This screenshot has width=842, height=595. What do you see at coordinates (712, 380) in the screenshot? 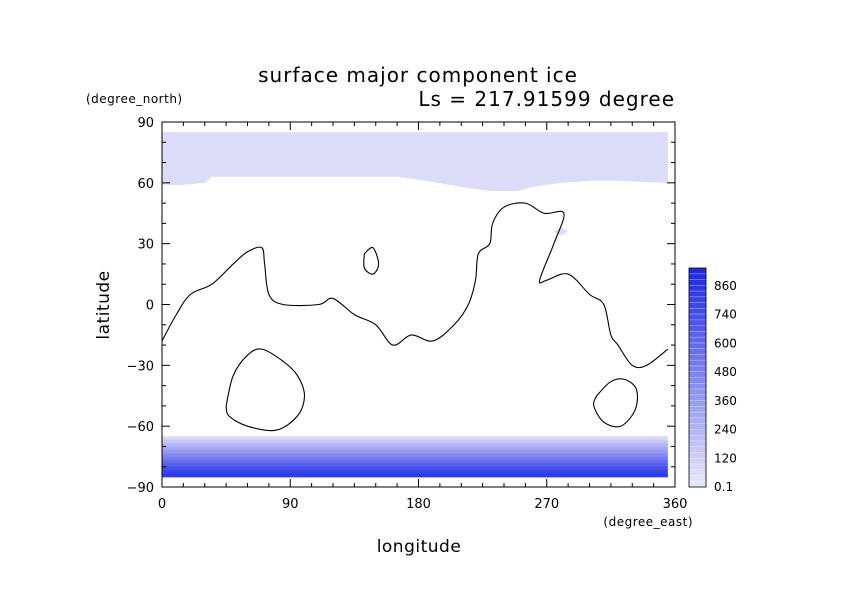
I see `colorbar: 860 740 600 480 360 240 120 0.1` at bounding box center [712, 380].